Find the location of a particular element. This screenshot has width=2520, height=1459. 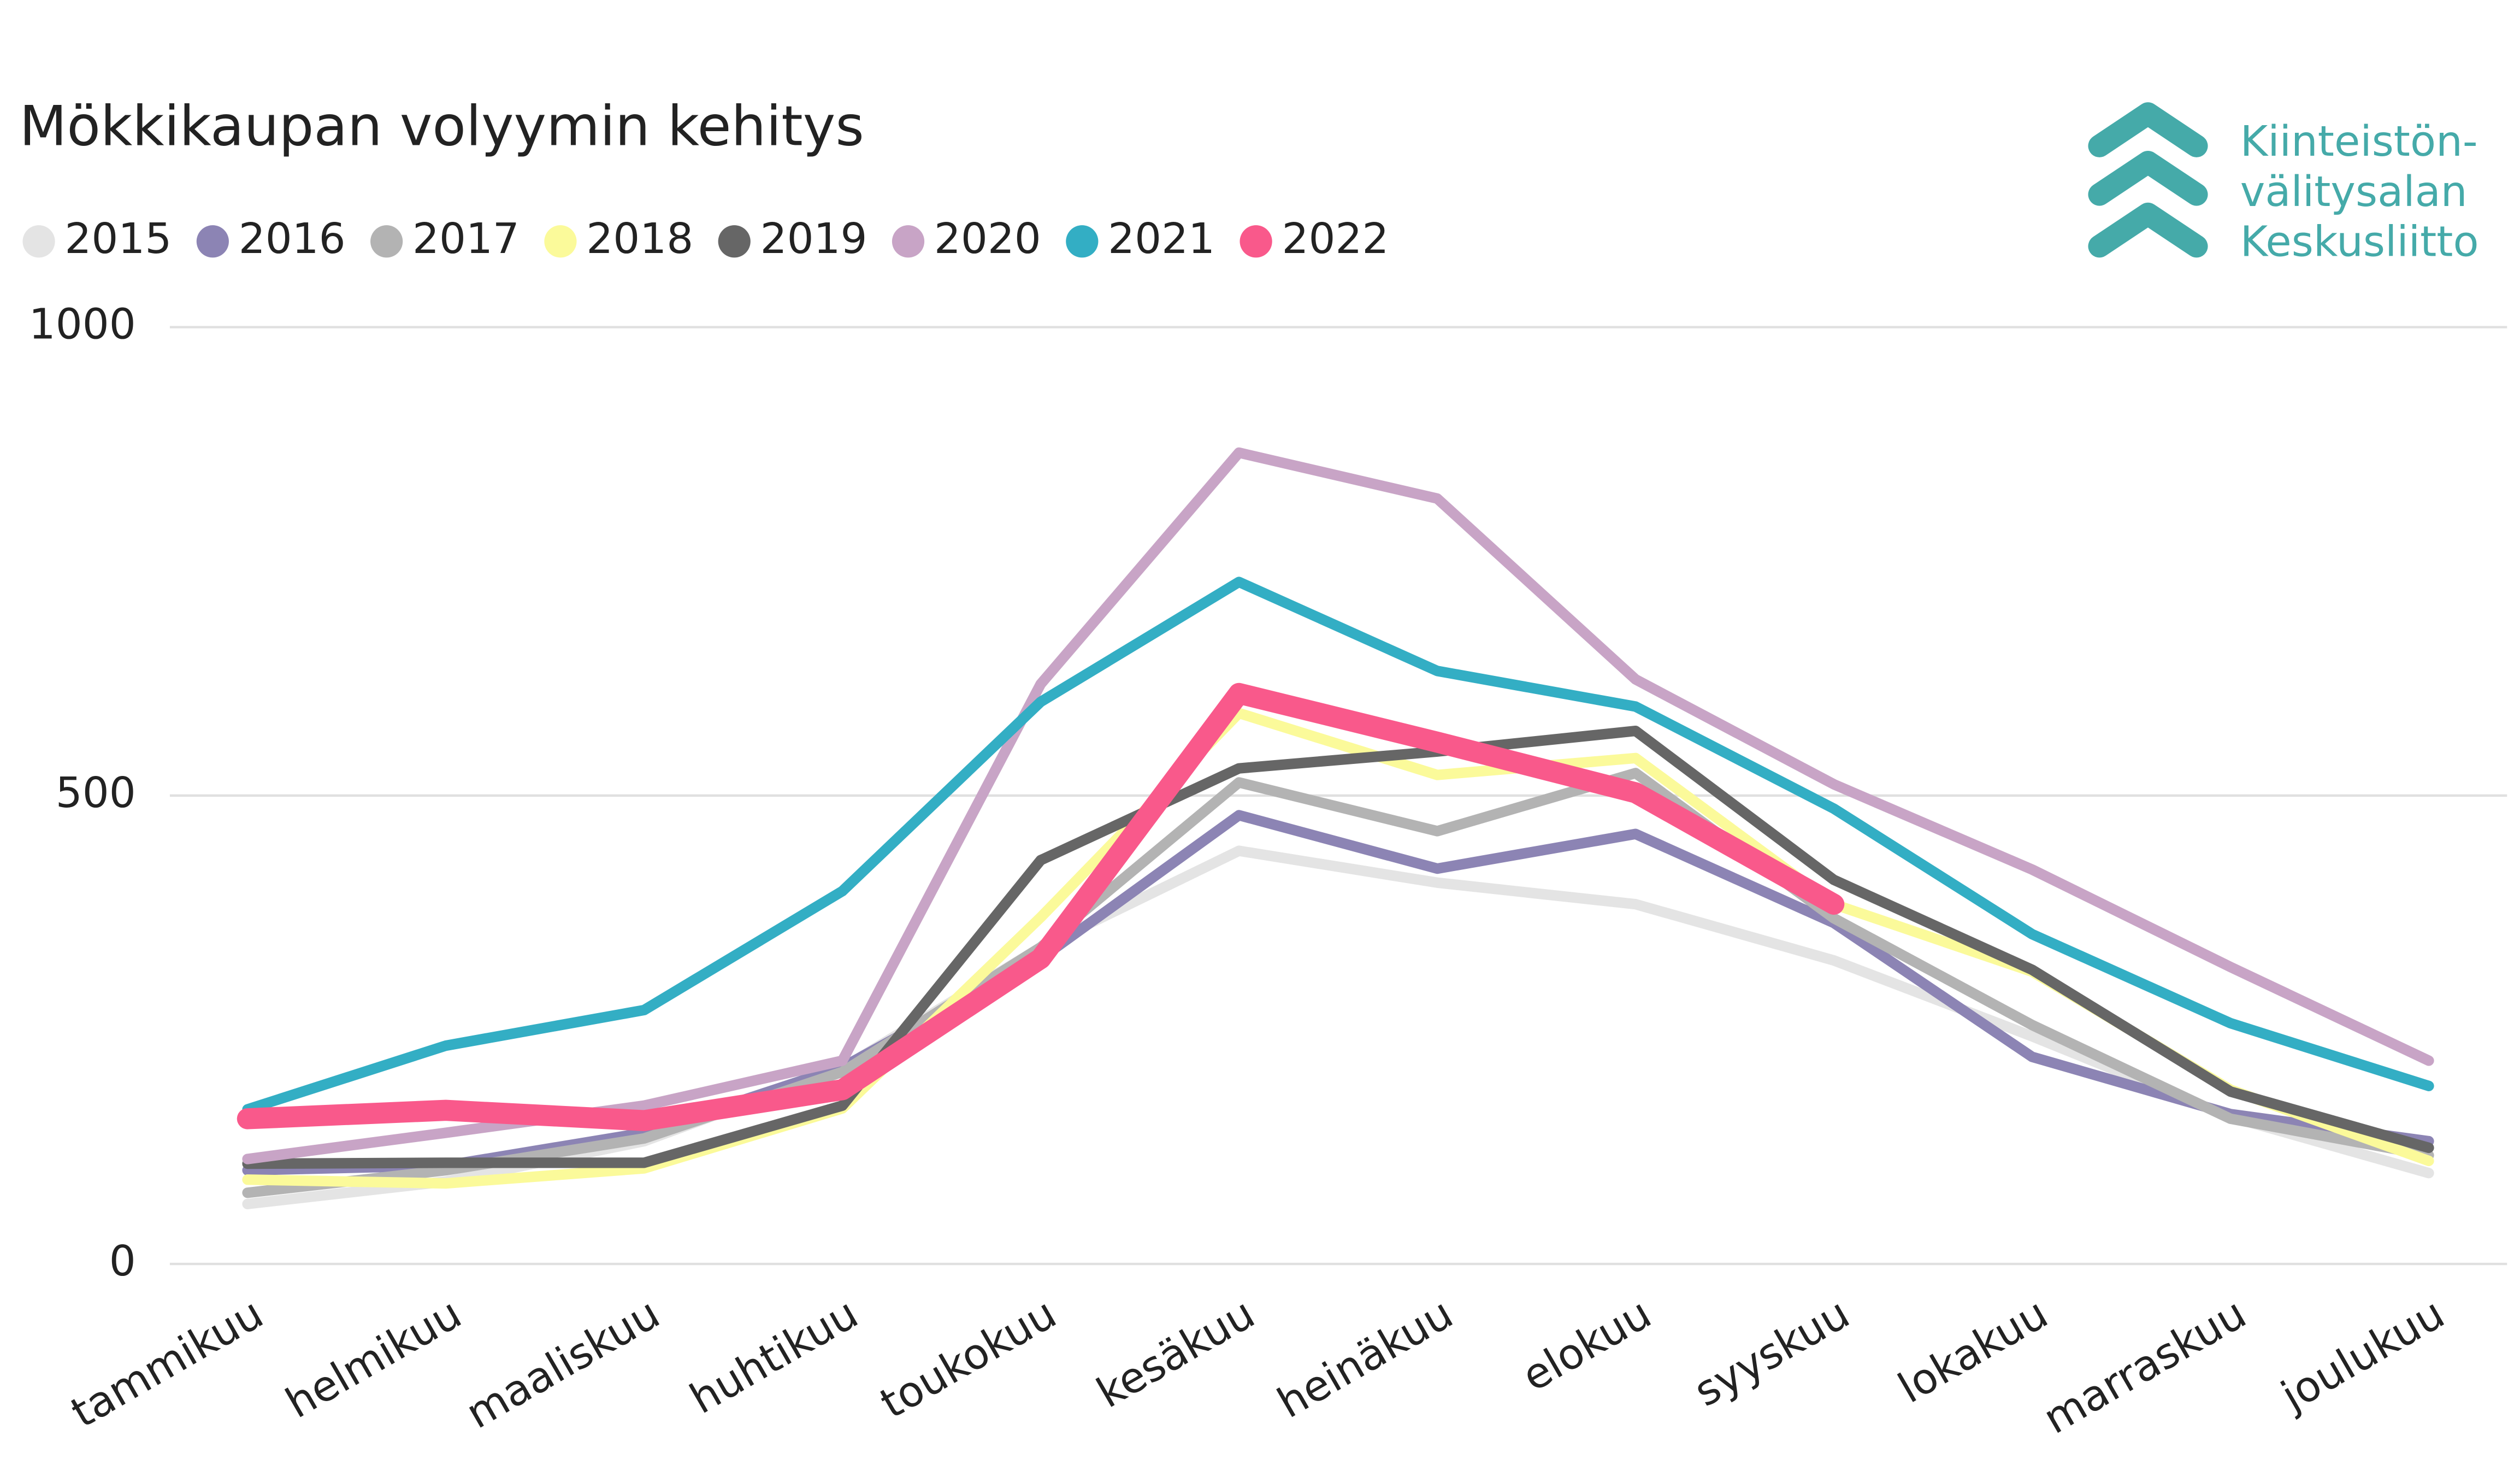

chart-title: Mökkikaupan volyymin kehitys is located at coordinates (442, 126).